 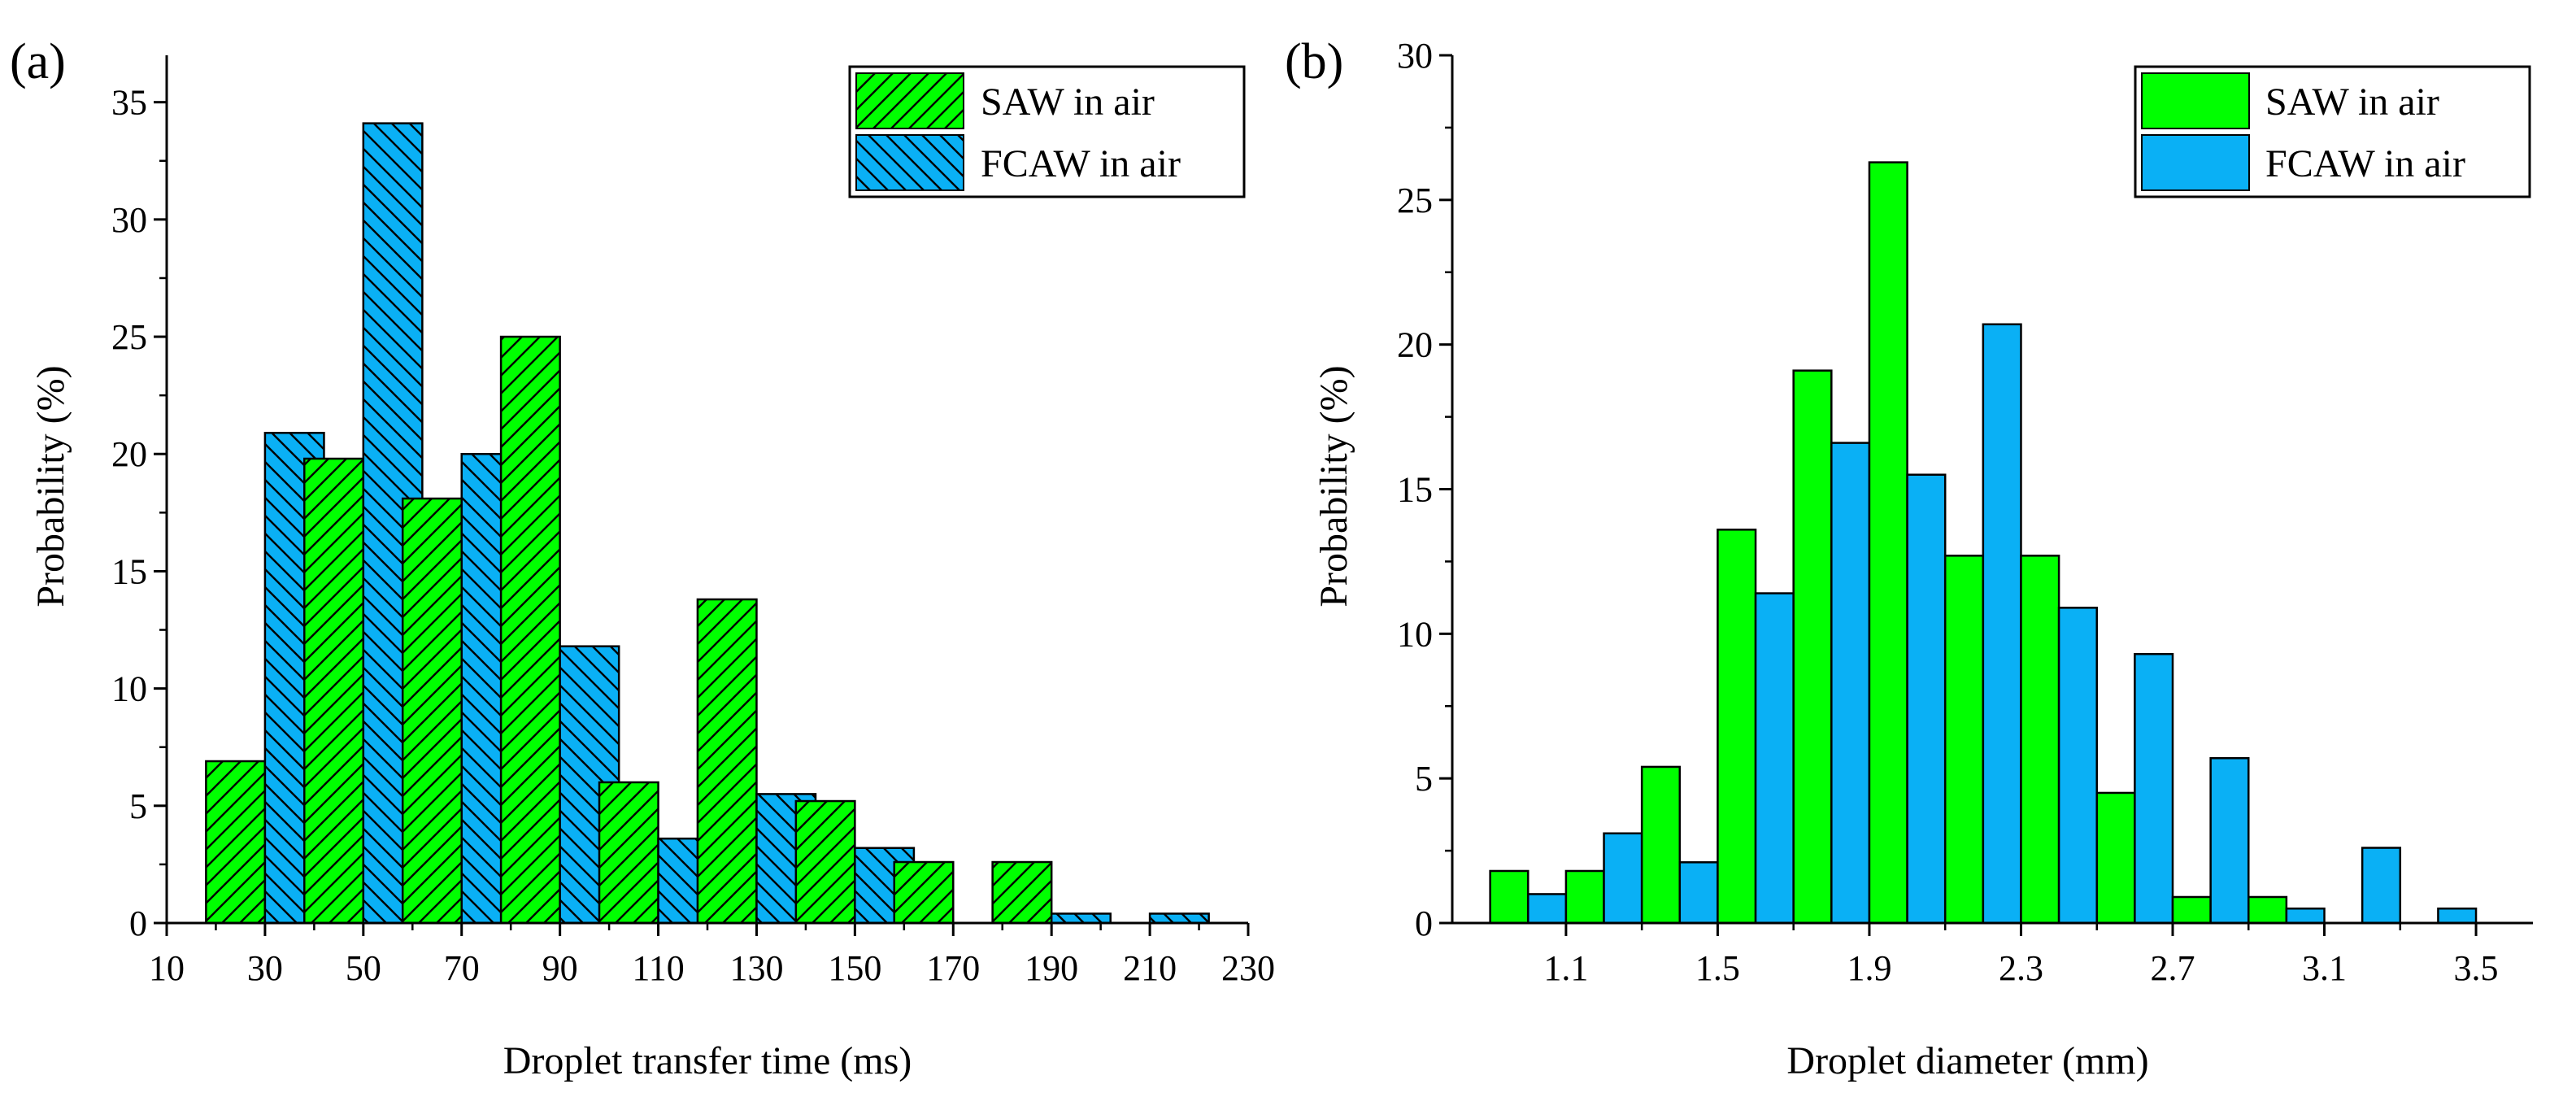 I want to click on x-tick-label-a-7: 150, so click(x=855, y=968).